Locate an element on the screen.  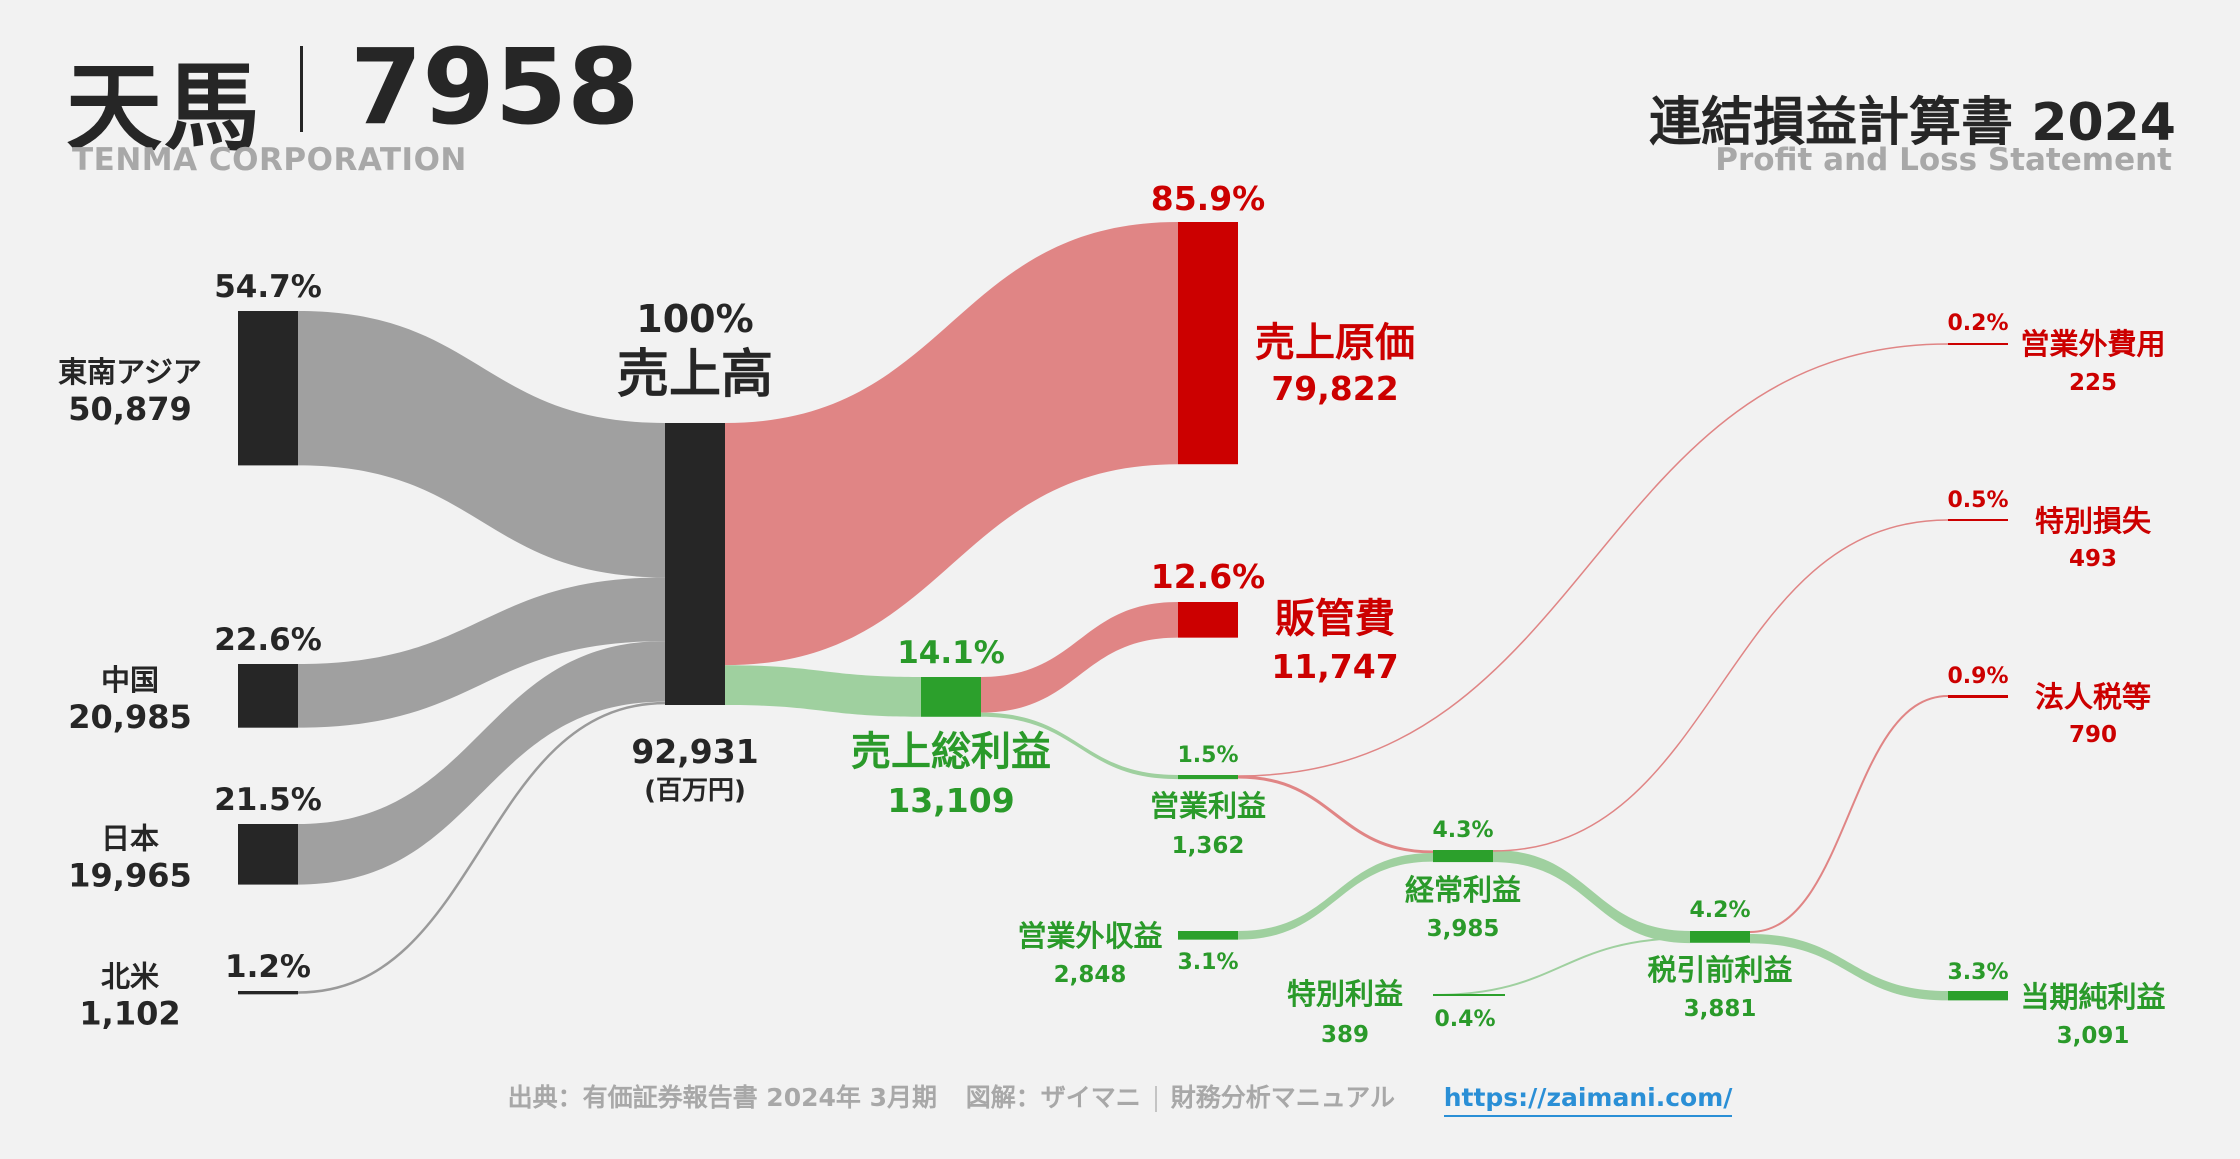
segment-name-2: 日本 is located at coordinates (130, 838).